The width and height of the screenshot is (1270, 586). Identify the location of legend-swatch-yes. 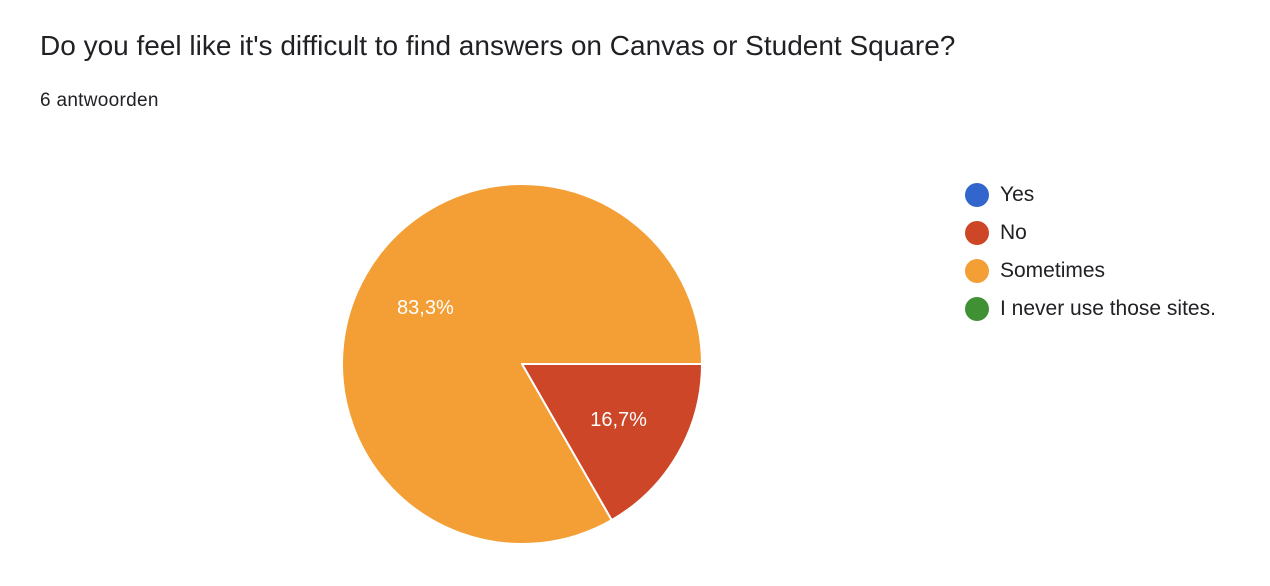
(977, 195).